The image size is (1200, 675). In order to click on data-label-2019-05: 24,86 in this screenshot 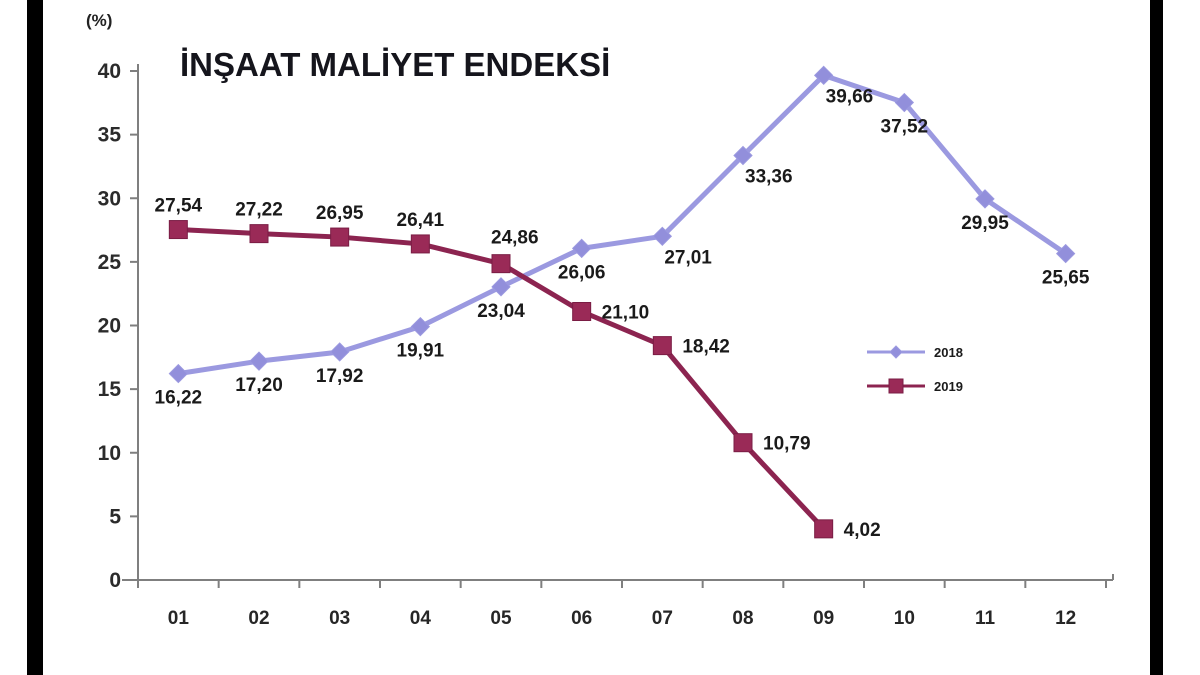, I will do `click(515, 238)`.